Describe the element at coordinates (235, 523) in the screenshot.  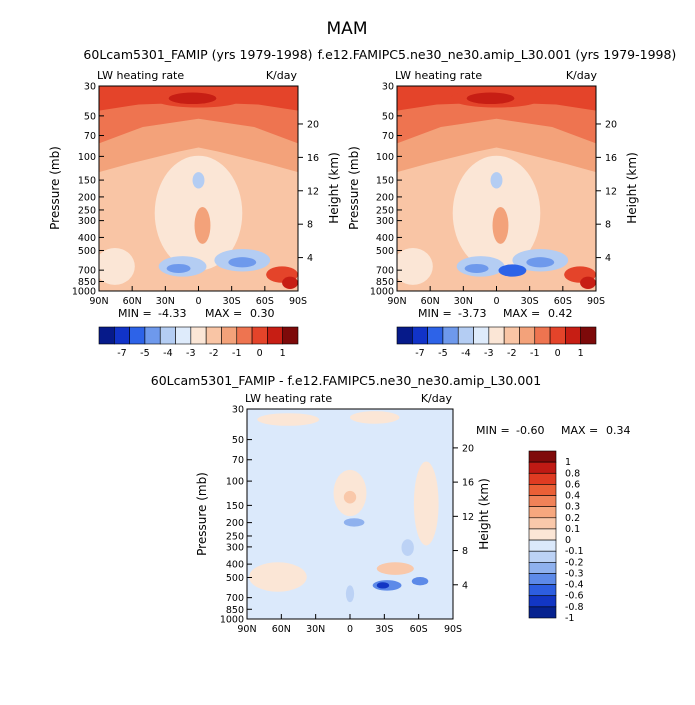
I see `y-tick-label: 200` at that location.